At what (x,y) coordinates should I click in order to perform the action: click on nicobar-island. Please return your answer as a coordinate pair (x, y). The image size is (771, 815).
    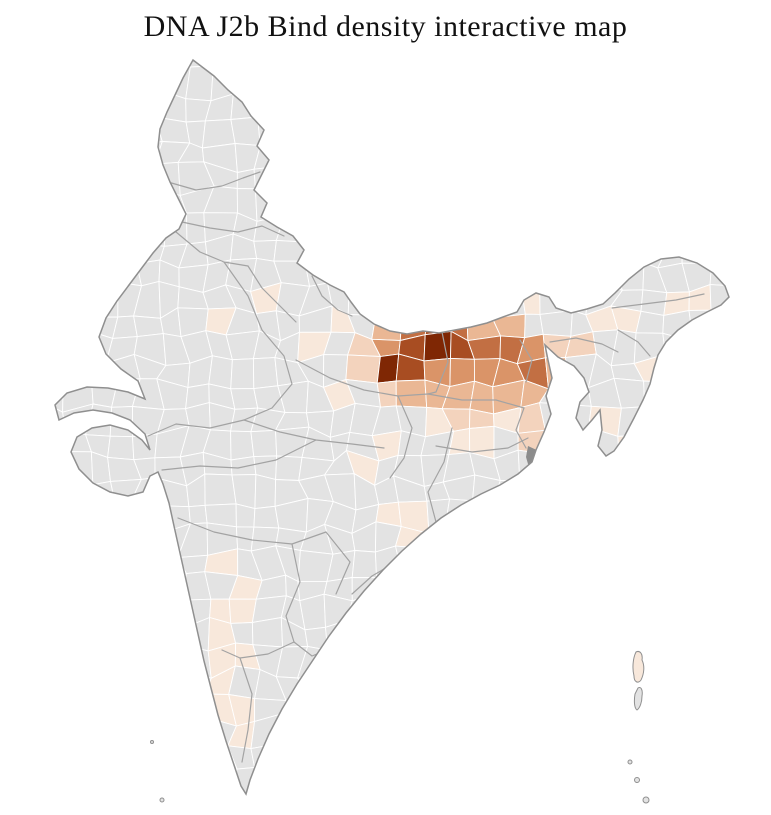
    Looking at the image, I should click on (630, 762).